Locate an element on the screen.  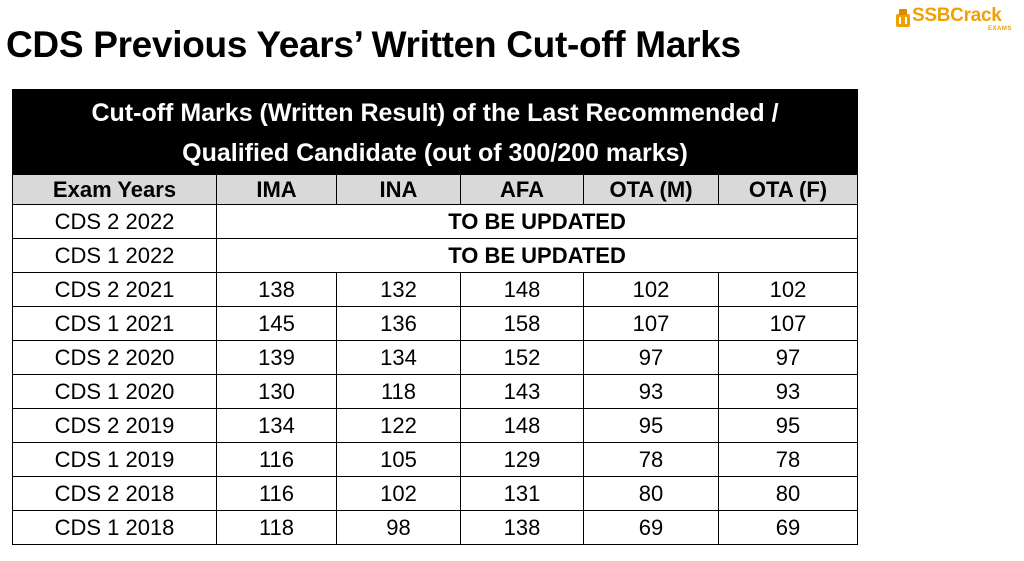
table-row: CDS 2 2022 TO BE UPDATED is located at coordinates (435, 221).